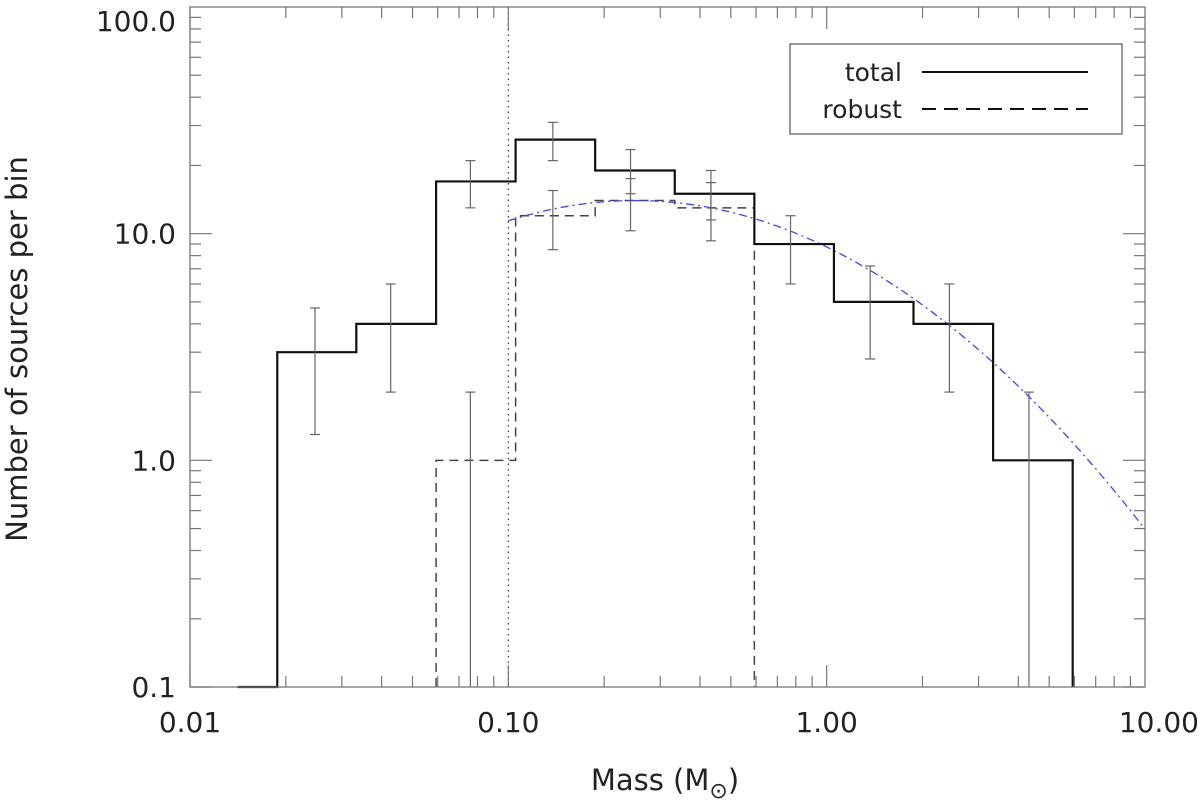  What do you see at coordinates (1159, 722) in the screenshot?
I see `x-tick-label: 10.00` at bounding box center [1159, 722].